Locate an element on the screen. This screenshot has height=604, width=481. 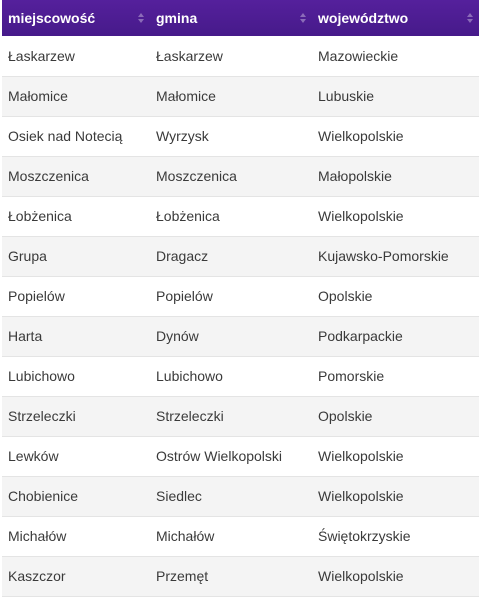
table-row: Chobienice Siedlec Wielkopolskie is located at coordinates (240, 496).